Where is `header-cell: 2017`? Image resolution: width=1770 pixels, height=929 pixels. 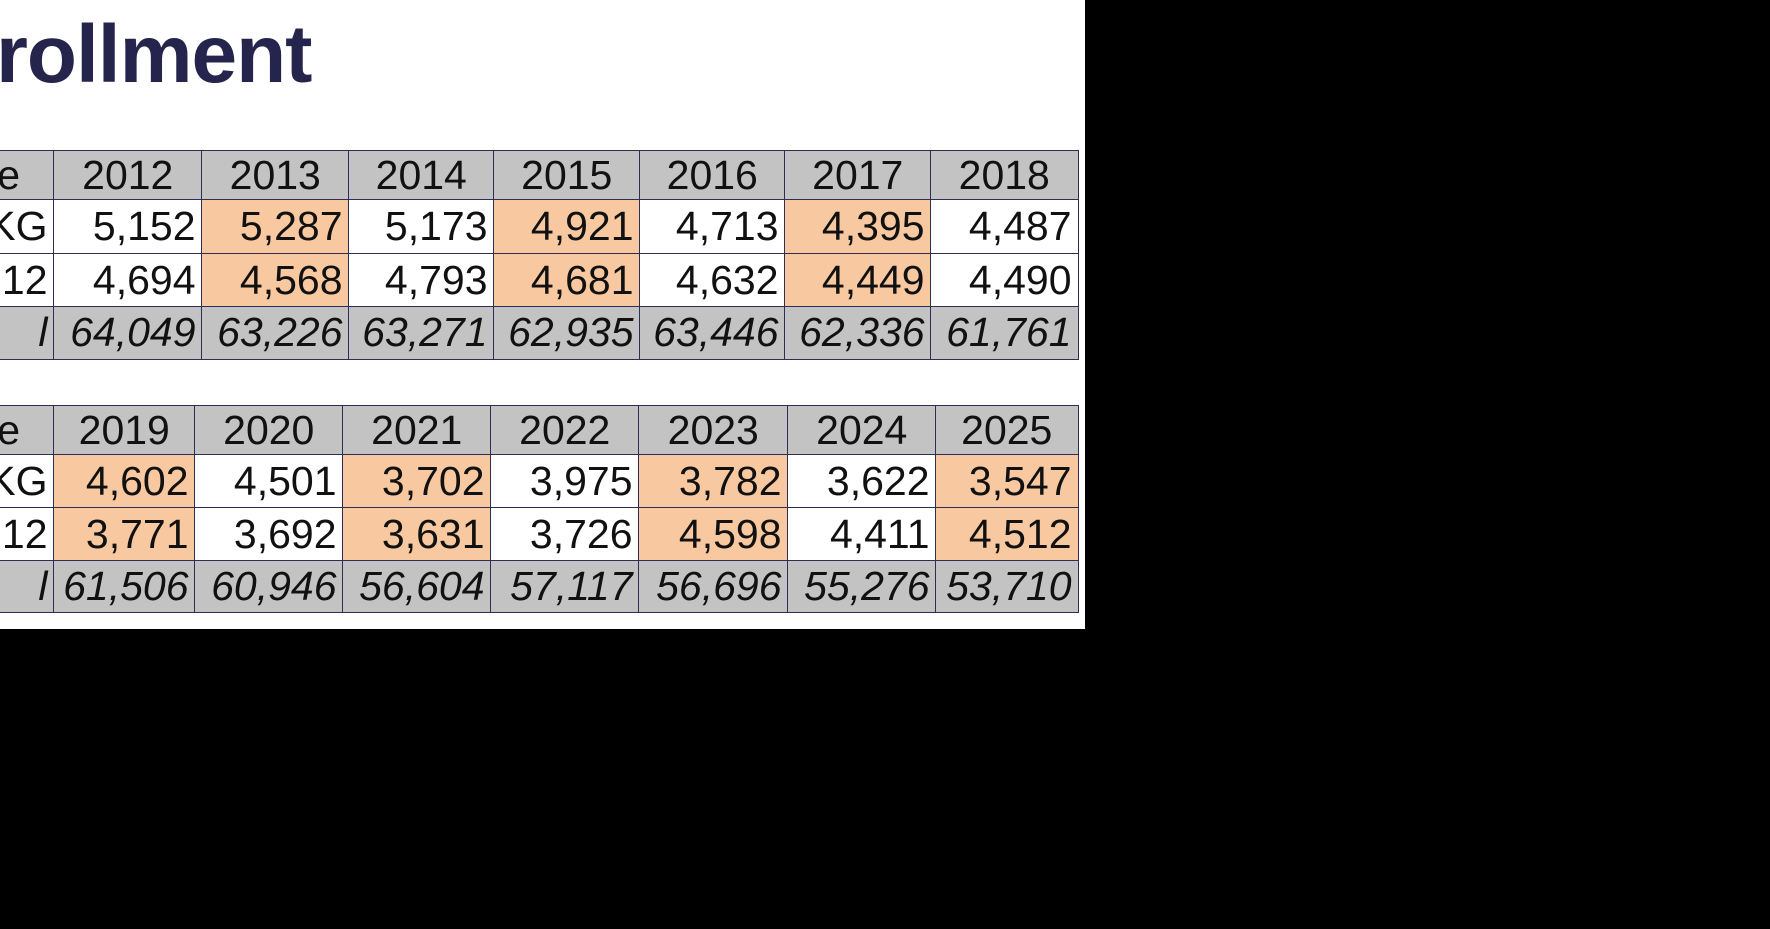 header-cell: 2017 is located at coordinates (858, 175).